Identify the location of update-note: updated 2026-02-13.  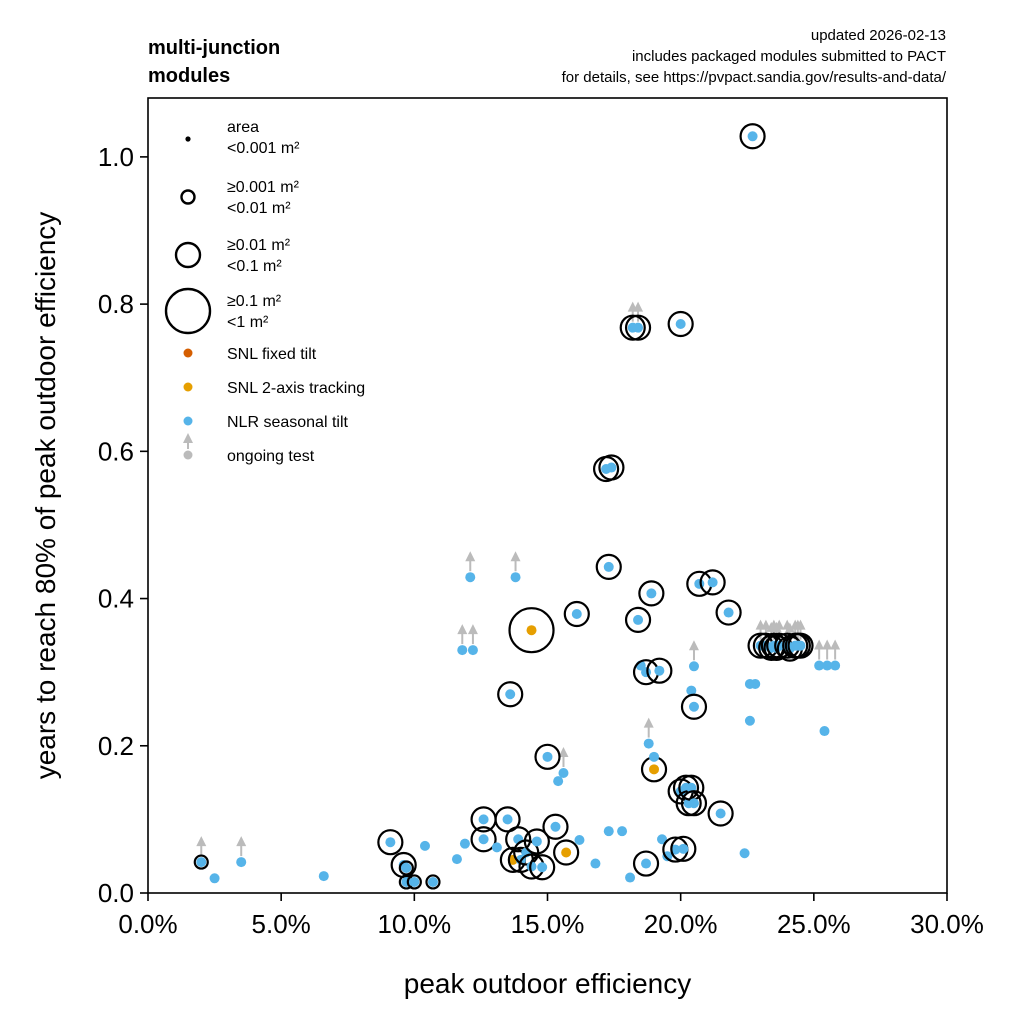
(878, 35).